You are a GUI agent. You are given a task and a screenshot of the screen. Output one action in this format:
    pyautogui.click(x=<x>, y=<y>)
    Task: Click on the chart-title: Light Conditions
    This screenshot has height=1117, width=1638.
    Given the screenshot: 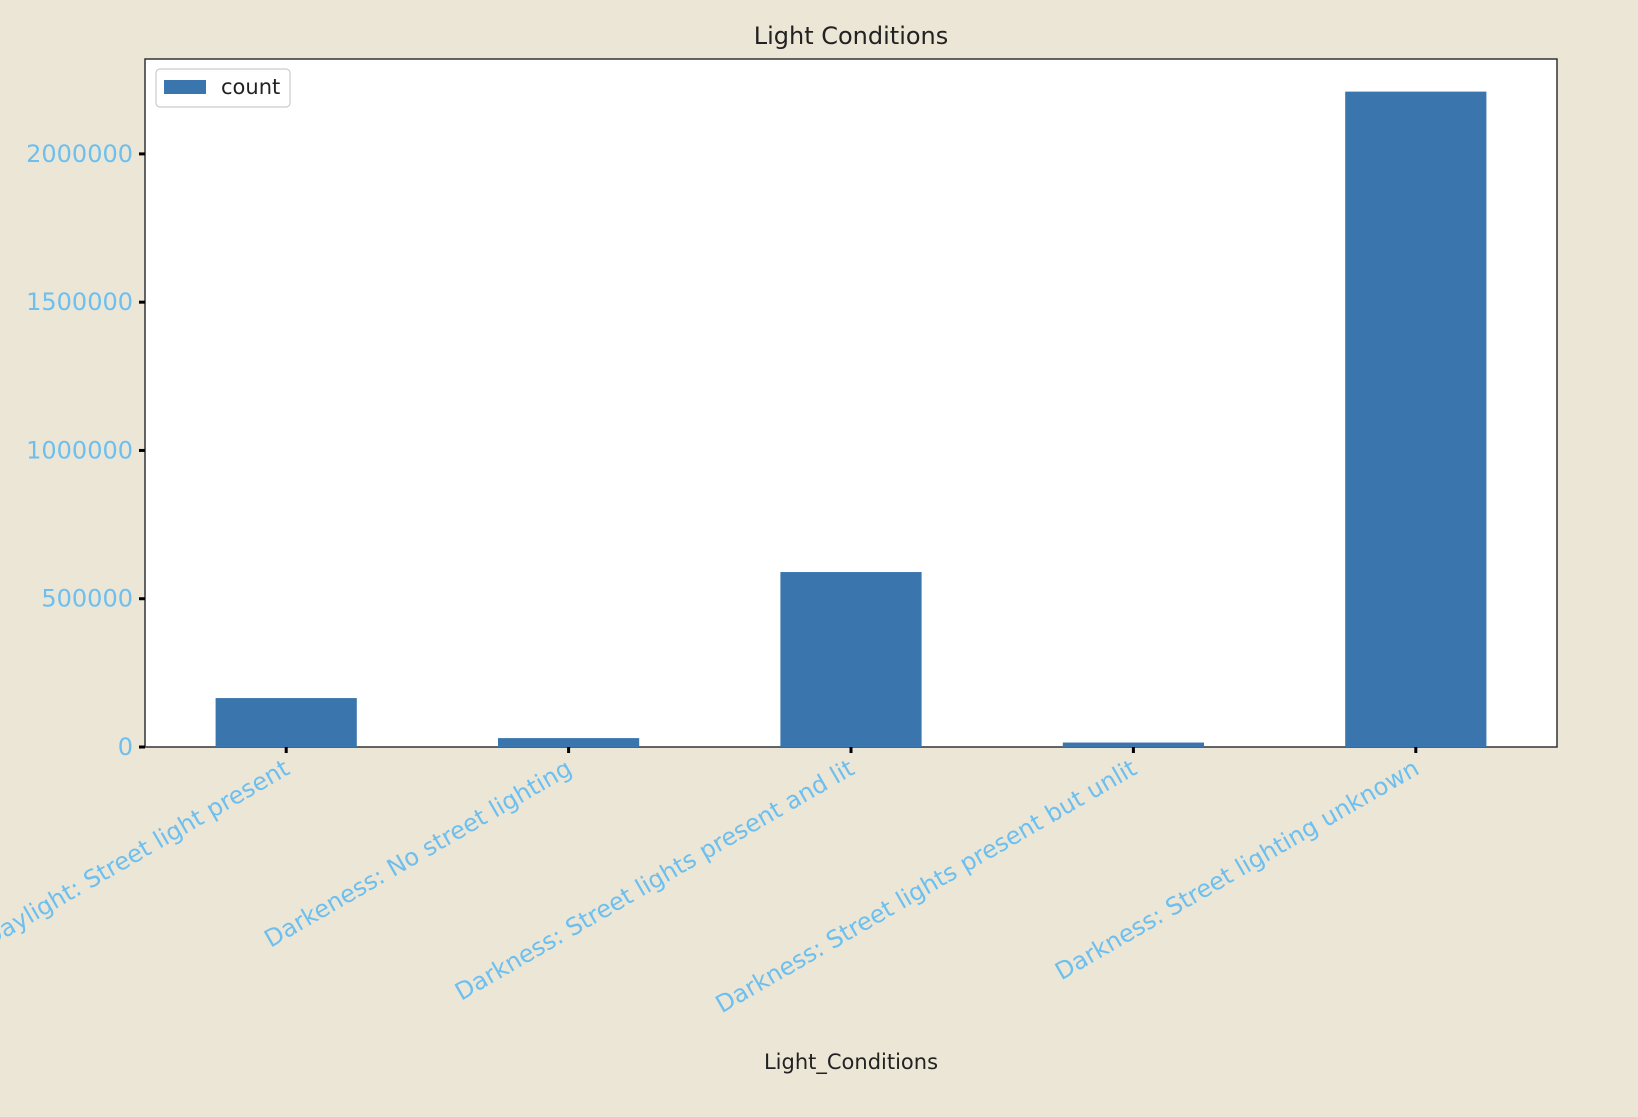 What is the action you would take?
    pyautogui.click(x=851, y=36)
    